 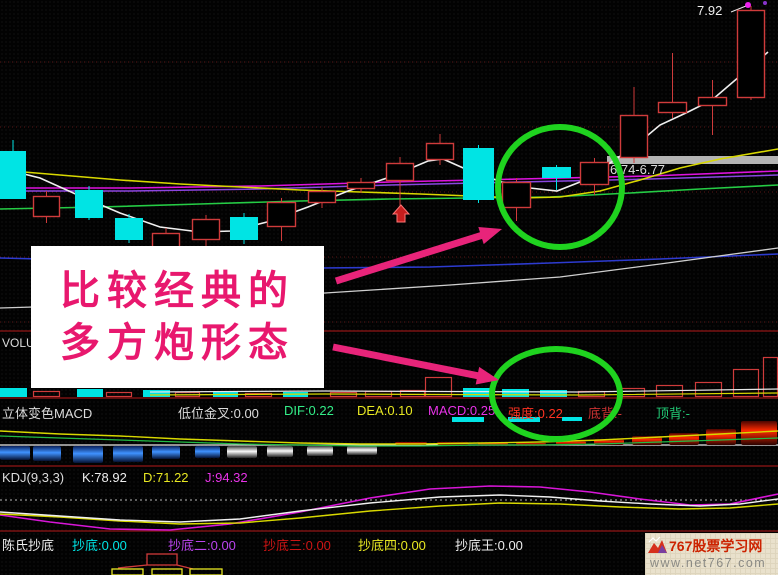 I want to click on ma-magenta, so click(x=389, y=179).